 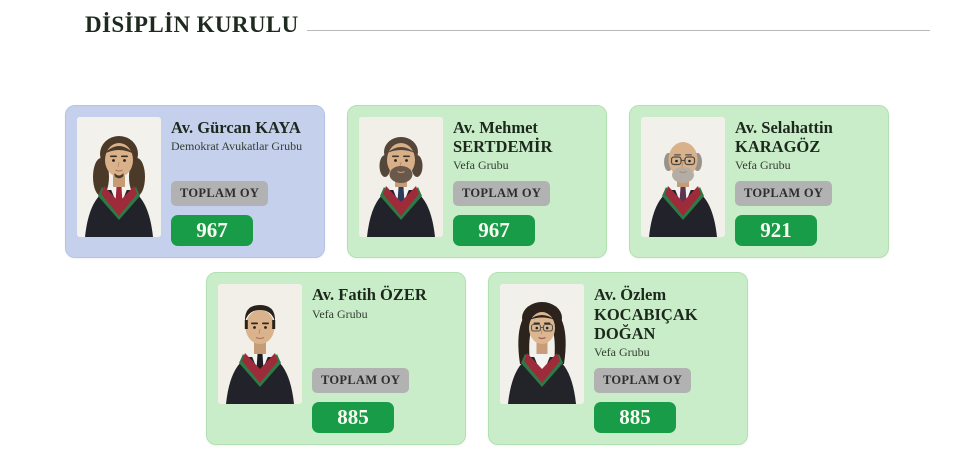 What do you see at coordinates (503, 137) in the screenshot?
I see `member-name: Av. Mehmet SERTDEMİR` at bounding box center [503, 137].